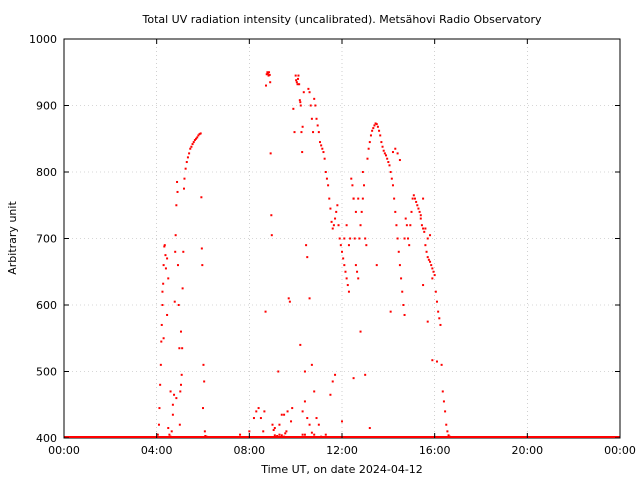 This screenshot has width=640, height=480. Describe the element at coordinates (46, 172) in the screenshot. I see `y-tick-label: 800` at that location.